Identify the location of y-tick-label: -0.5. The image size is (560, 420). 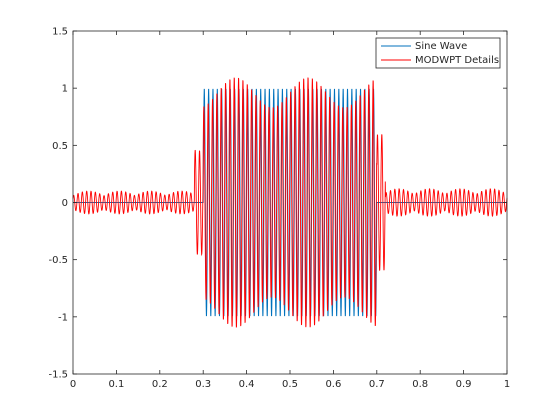
(58, 260).